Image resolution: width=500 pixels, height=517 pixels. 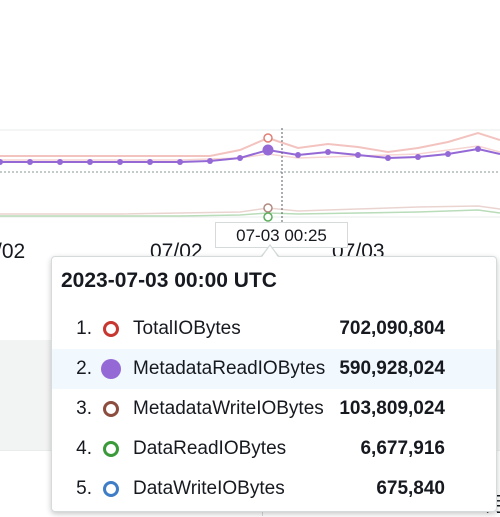 I want to click on tooltip-row: 5. DataWriteIOBytes 675,840, so click(x=274, y=489).